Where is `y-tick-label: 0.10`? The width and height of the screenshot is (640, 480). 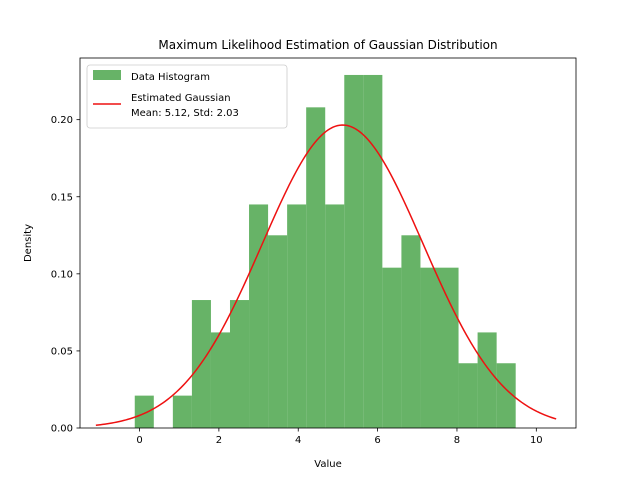
y-tick-label: 0.10 is located at coordinates (62, 274).